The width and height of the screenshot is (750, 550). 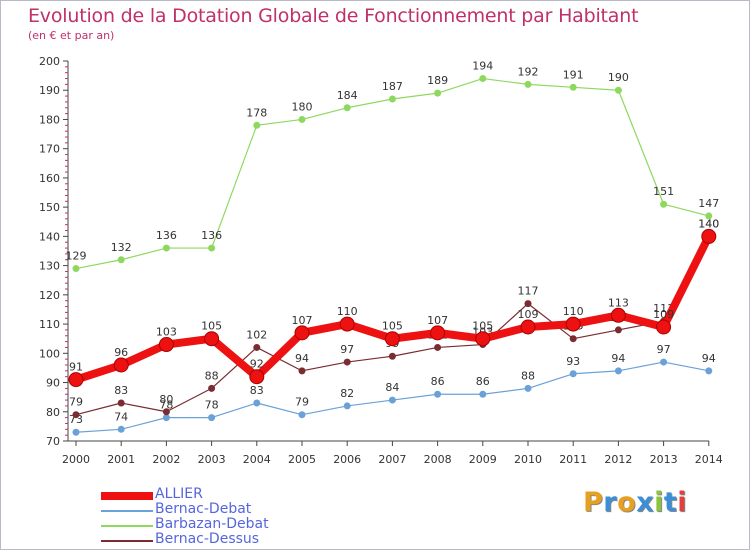 I want to click on data-label: 184, so click(x=347, y=95).